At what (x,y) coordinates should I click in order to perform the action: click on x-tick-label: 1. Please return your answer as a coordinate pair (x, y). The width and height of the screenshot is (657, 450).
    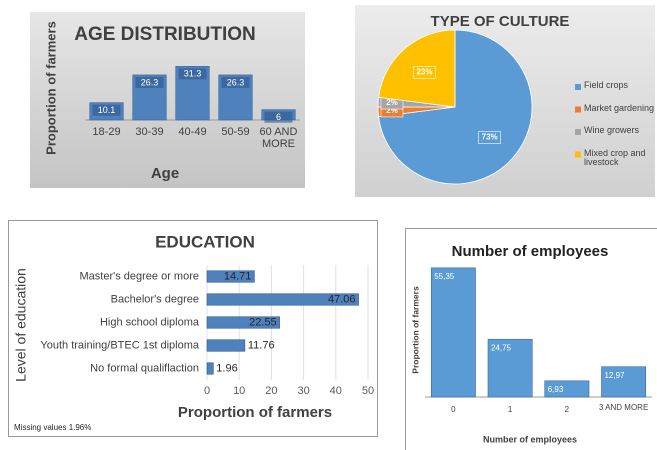
    Looking at the image, I should click on (510, 409).